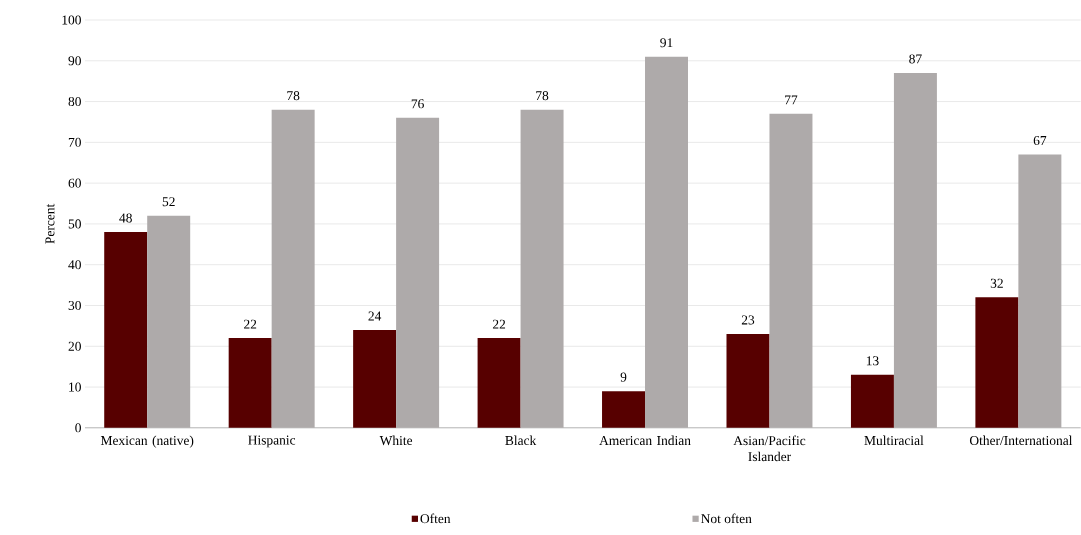 This screenshot has height=535, width=1081. Describe the element at coordinates (74, 224) in the screenshot. I see `y-tick-label: 50` at that location.